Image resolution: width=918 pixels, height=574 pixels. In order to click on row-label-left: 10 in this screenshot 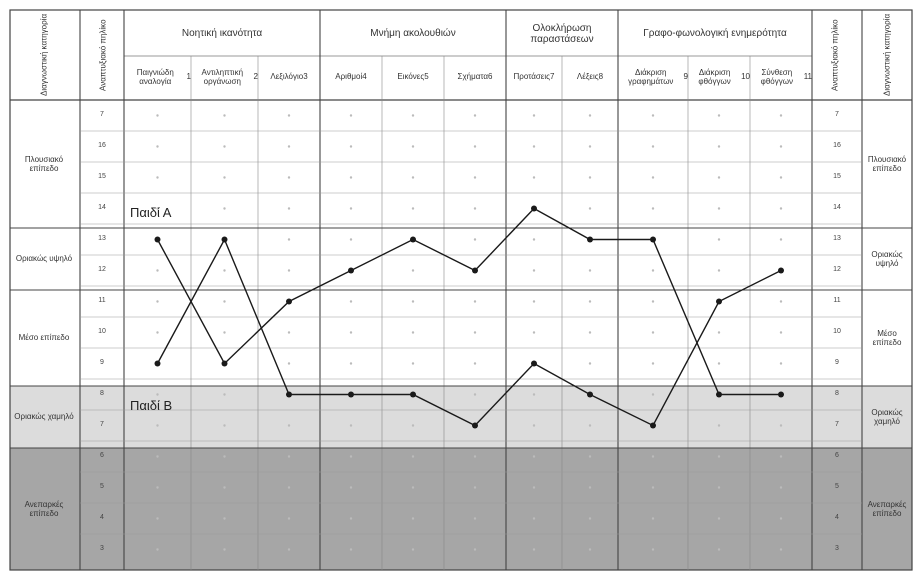, I will do `click(102, 331)`.